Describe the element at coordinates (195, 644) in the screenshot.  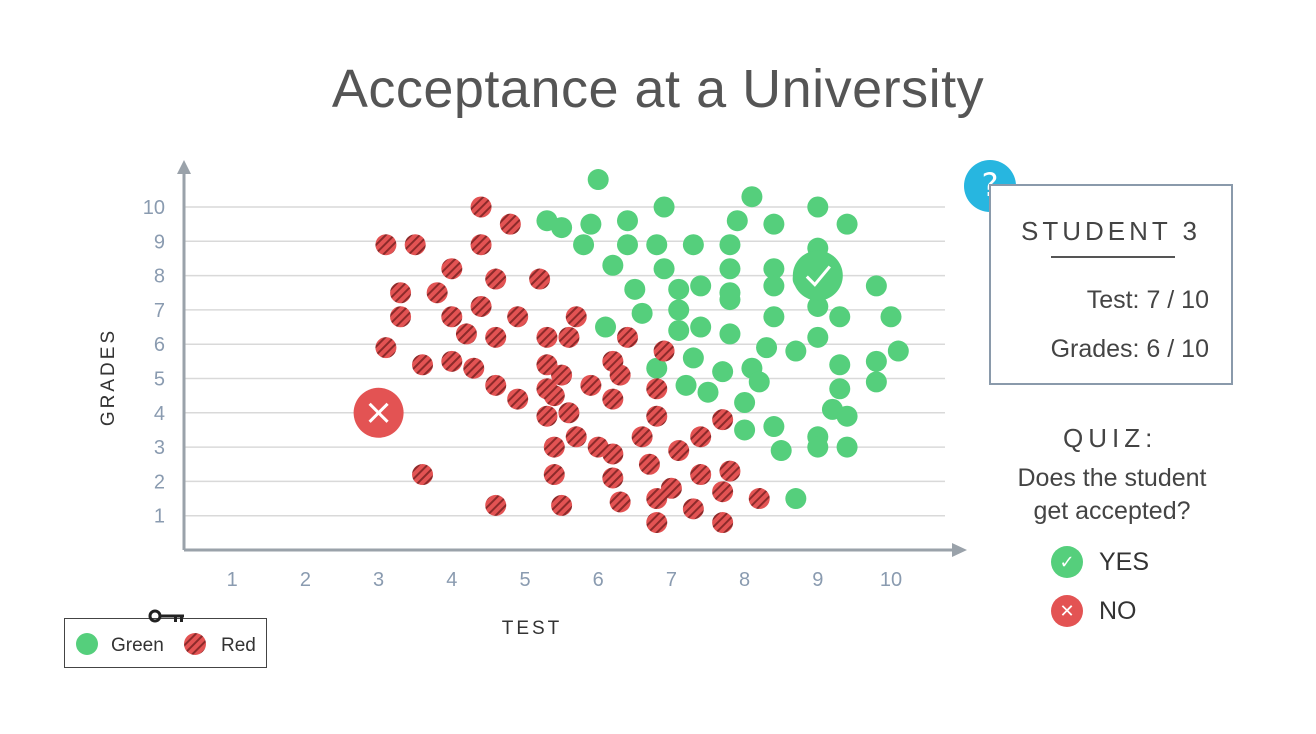
I see `legend-red-marker` at that location.